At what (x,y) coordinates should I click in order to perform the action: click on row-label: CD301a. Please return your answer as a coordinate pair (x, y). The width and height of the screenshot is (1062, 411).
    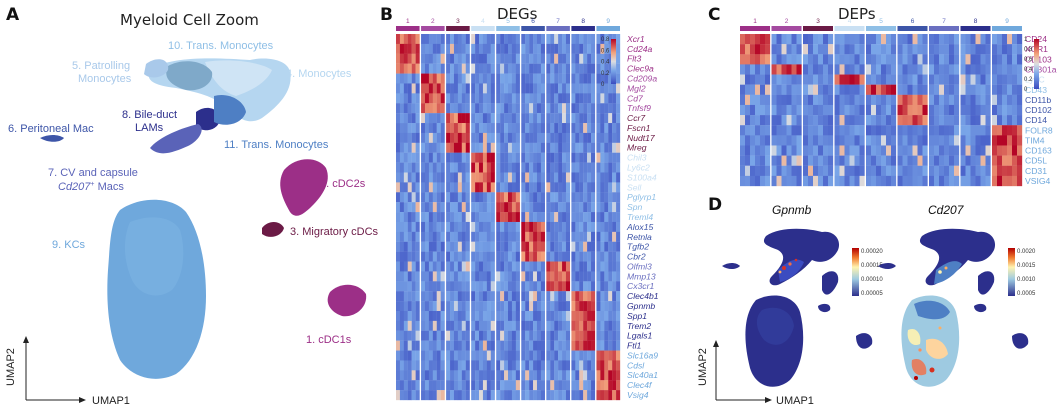
    Looking at the image, I should click on (1041, 70).